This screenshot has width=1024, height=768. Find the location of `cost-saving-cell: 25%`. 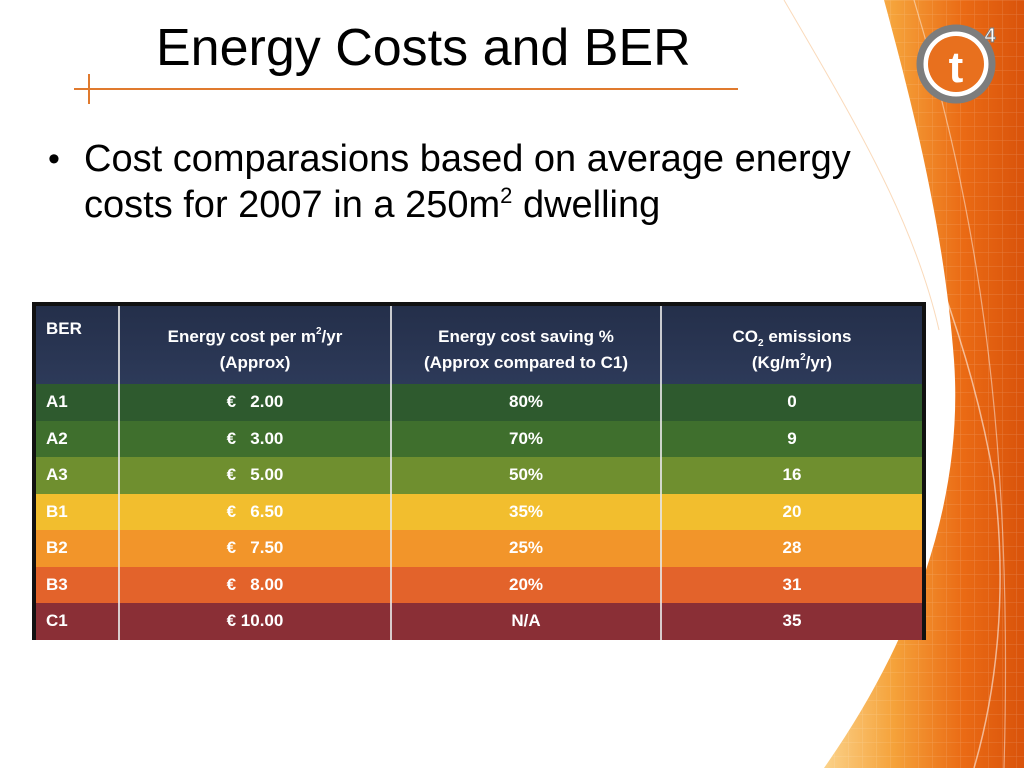

cost-saving-cell: 25% is located at coordinates (527, 548).